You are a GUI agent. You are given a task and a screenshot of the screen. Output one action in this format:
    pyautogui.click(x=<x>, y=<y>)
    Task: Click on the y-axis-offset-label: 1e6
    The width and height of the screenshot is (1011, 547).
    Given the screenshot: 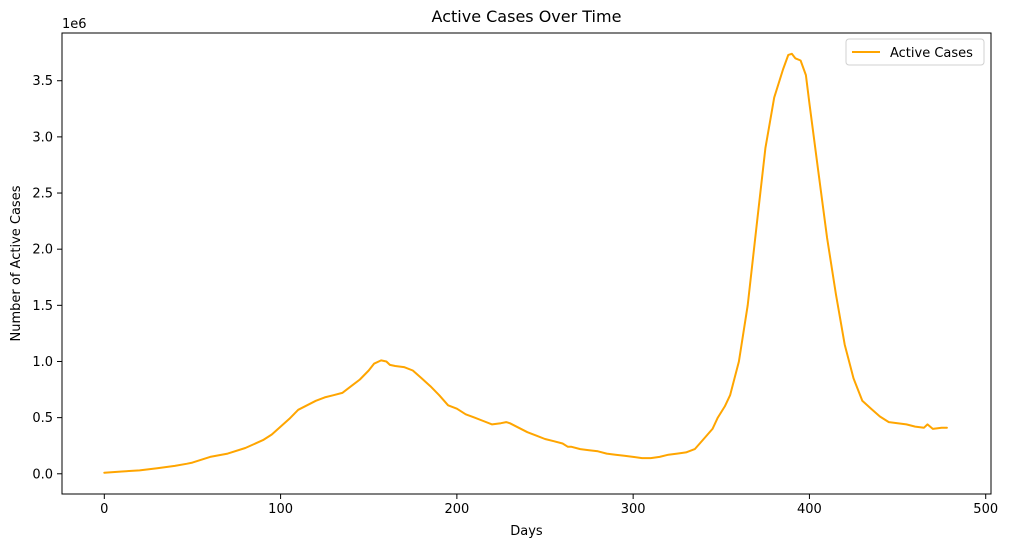 What is the action you would take?
    pyautogui.click(x=74, y=24)
    